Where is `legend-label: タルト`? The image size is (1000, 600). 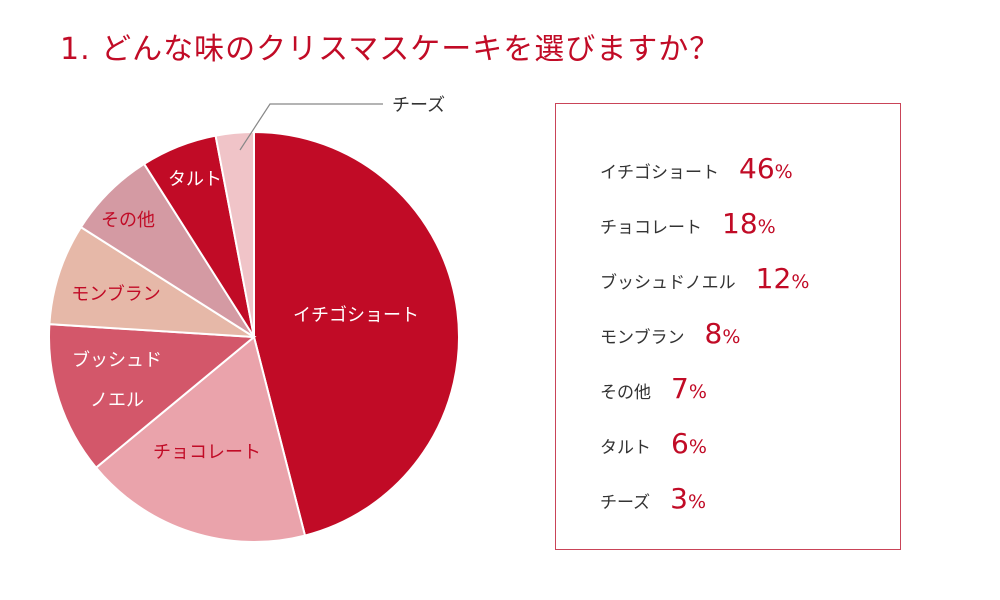 legend-label: タルト is located at coordinates (625, 448).